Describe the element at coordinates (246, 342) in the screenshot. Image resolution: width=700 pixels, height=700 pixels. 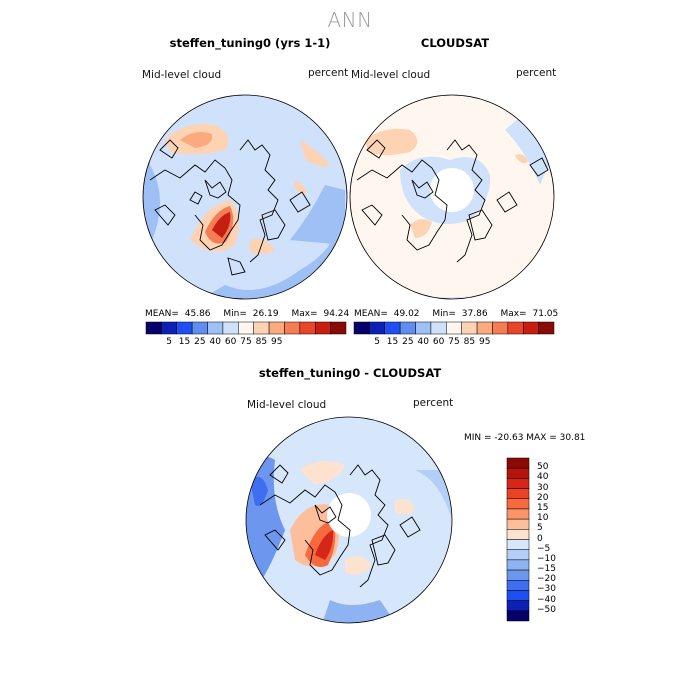
I see `model-colorbar-tick-label: 75` at that location.